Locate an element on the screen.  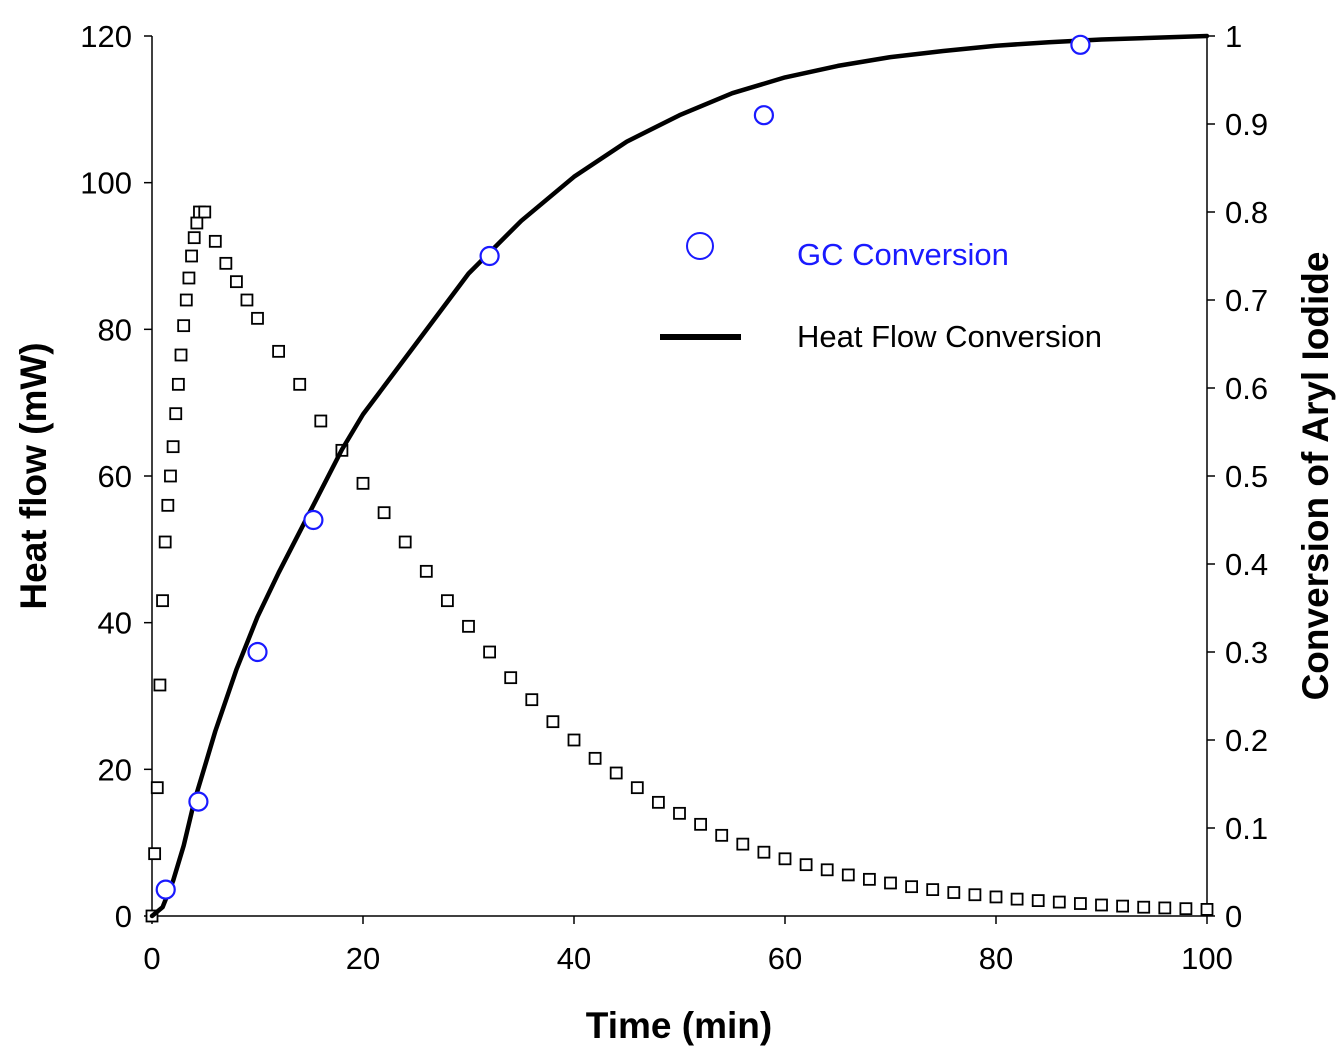
legend-gc-conversion-marker is located at coordinates (700, 246).